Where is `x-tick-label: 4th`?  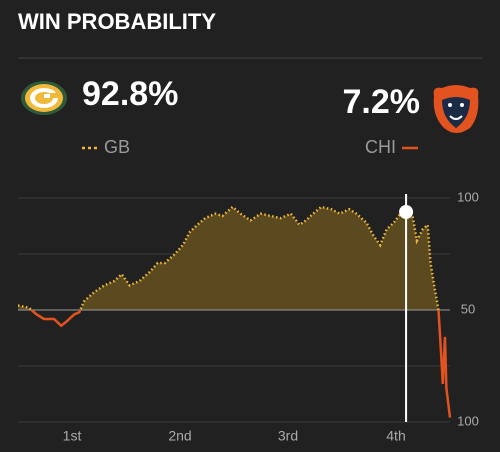 x-tick-label: 4th is located at coordinates (395, 436).